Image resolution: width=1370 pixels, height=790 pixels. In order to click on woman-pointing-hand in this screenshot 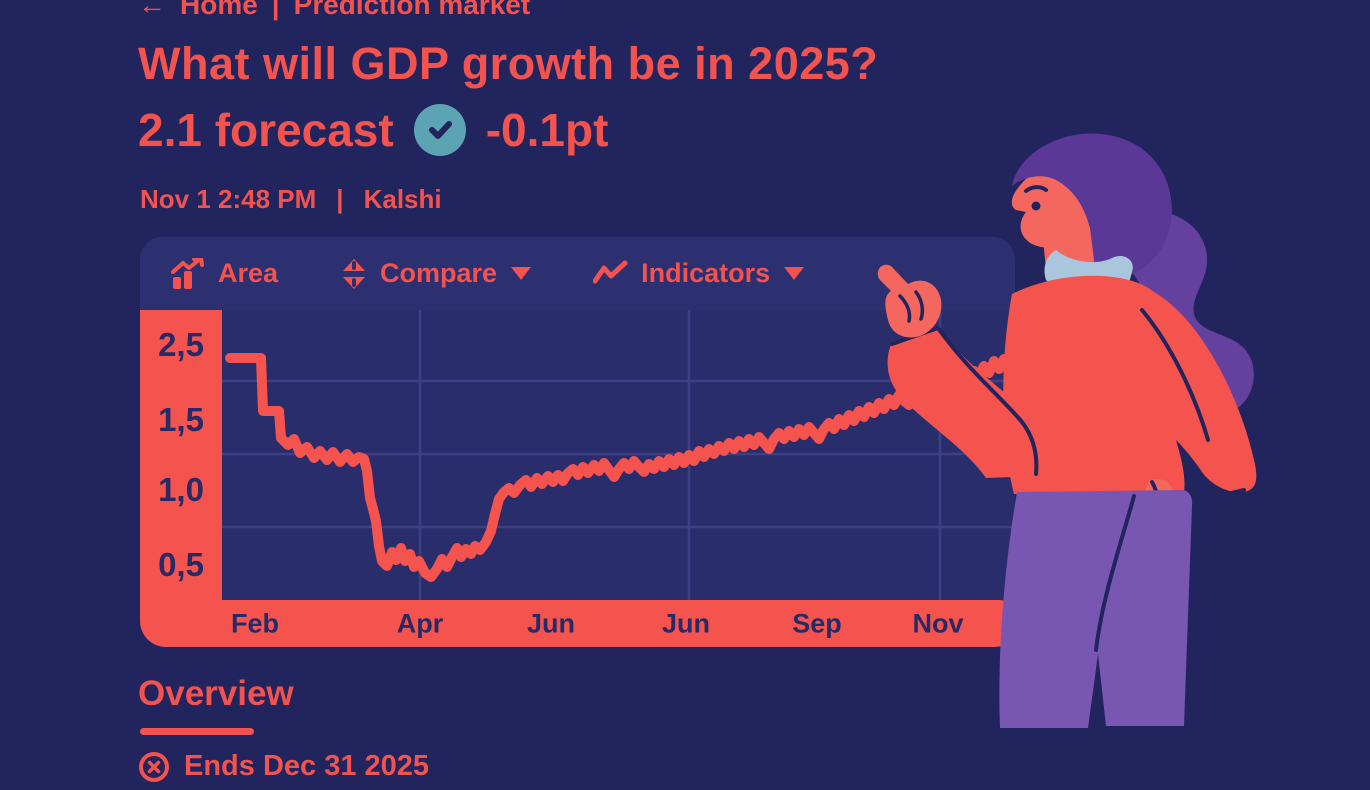, I will do `click(909, 301)`.